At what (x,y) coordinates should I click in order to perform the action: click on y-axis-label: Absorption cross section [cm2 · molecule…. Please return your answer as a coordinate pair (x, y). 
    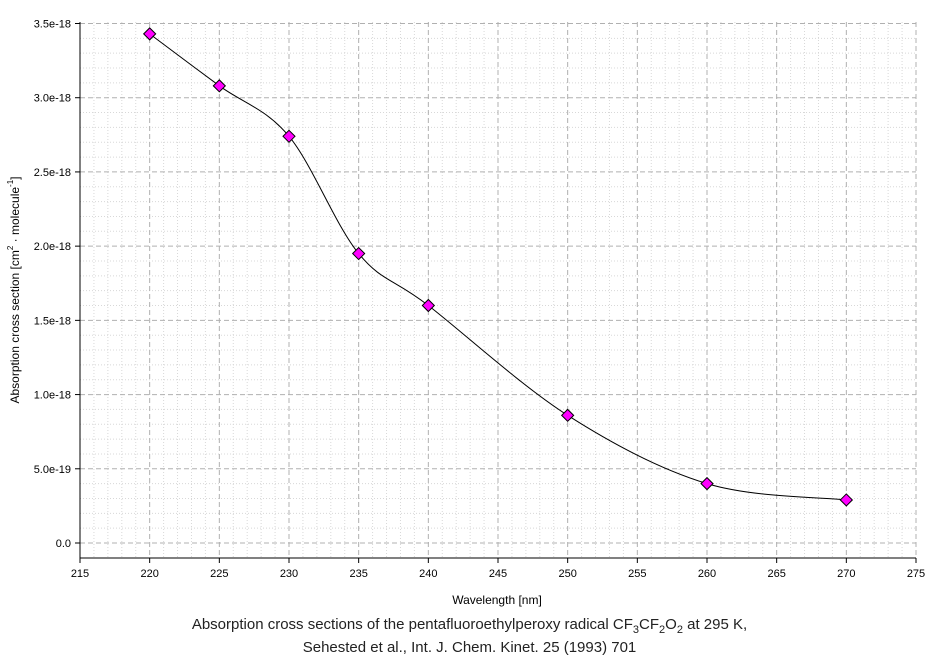
    Looking at the image, I should click on (14, 289).